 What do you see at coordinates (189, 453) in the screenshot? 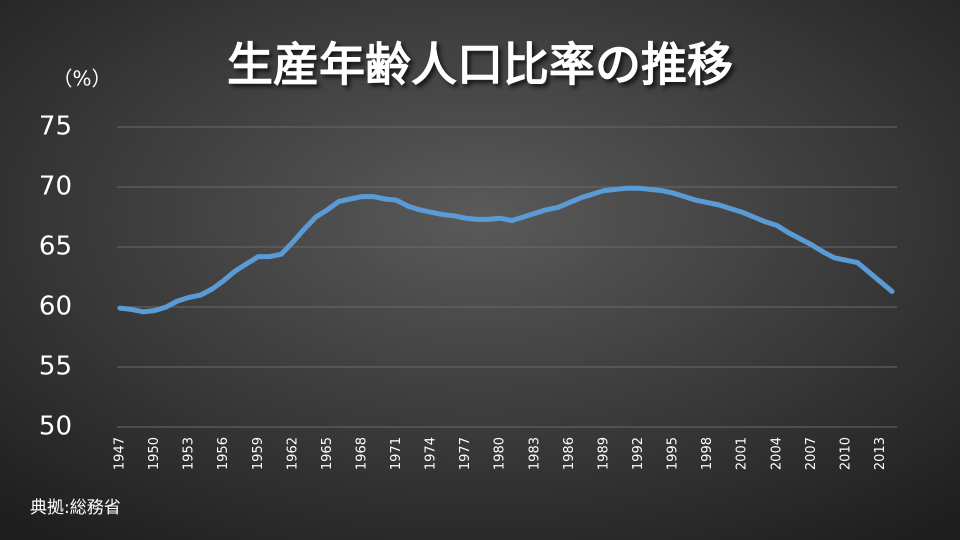
I see `x-tick-label: 1953` at bounding box center [189, 453].